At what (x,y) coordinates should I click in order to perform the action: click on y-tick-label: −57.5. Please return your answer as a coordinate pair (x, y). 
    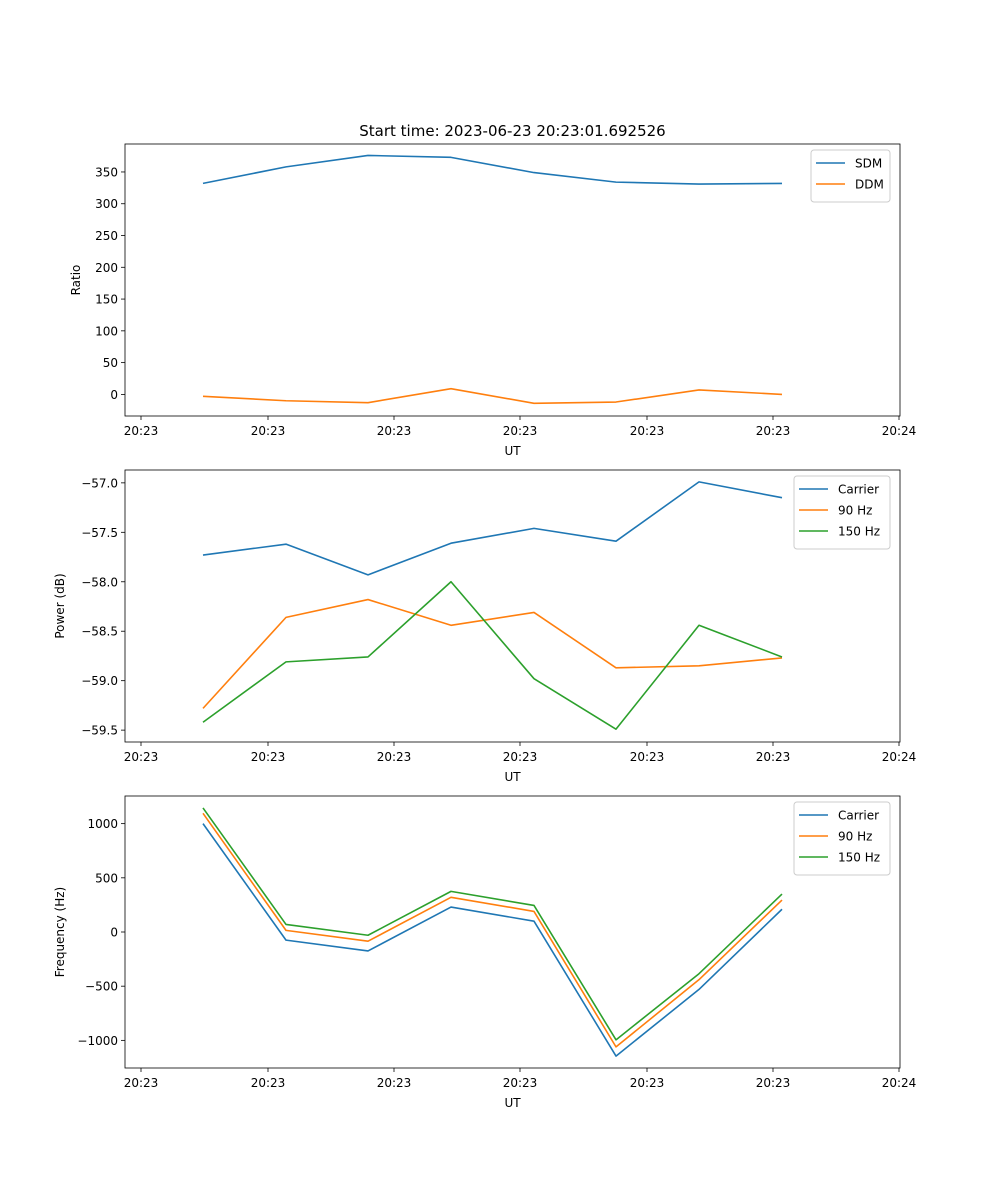
    Looking at the image, I should click on (99, 533).